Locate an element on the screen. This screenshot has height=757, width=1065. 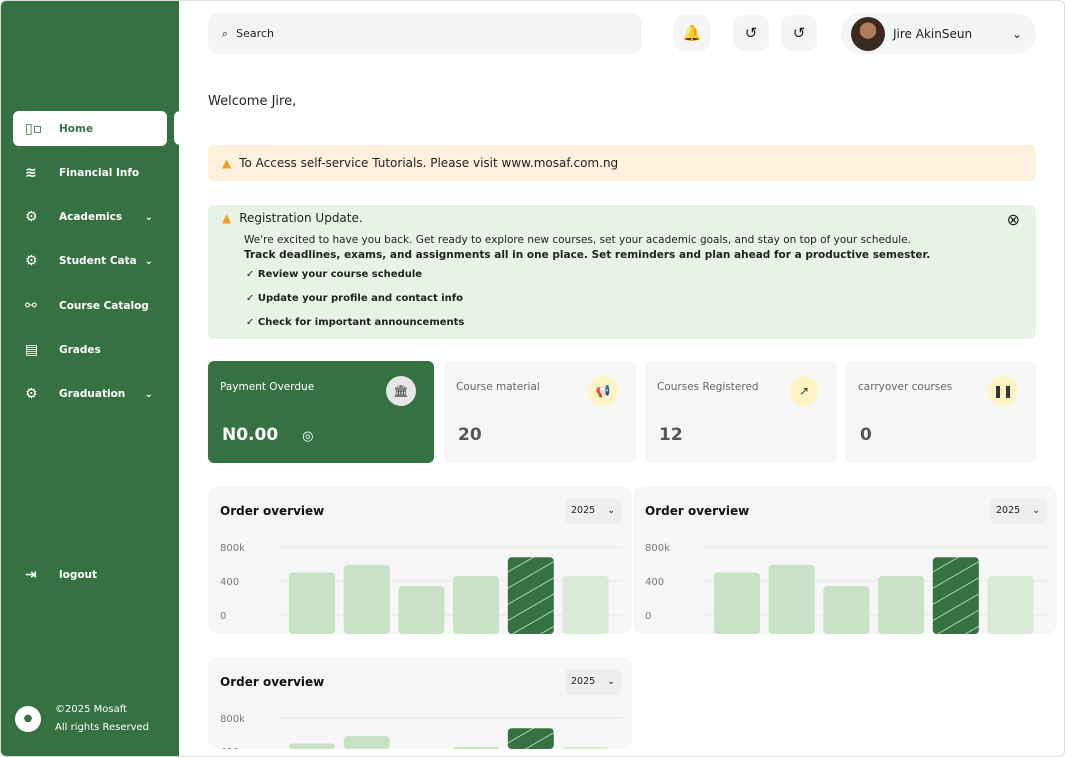
check-item: ✓ Check for important announcements is located at coordinates (355, 322).